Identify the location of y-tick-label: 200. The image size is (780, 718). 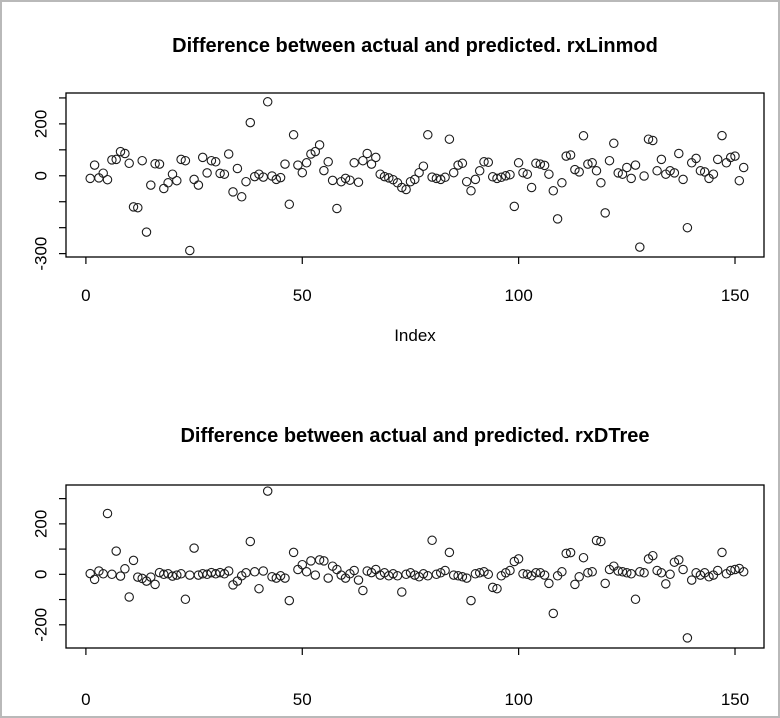
(40, 124).